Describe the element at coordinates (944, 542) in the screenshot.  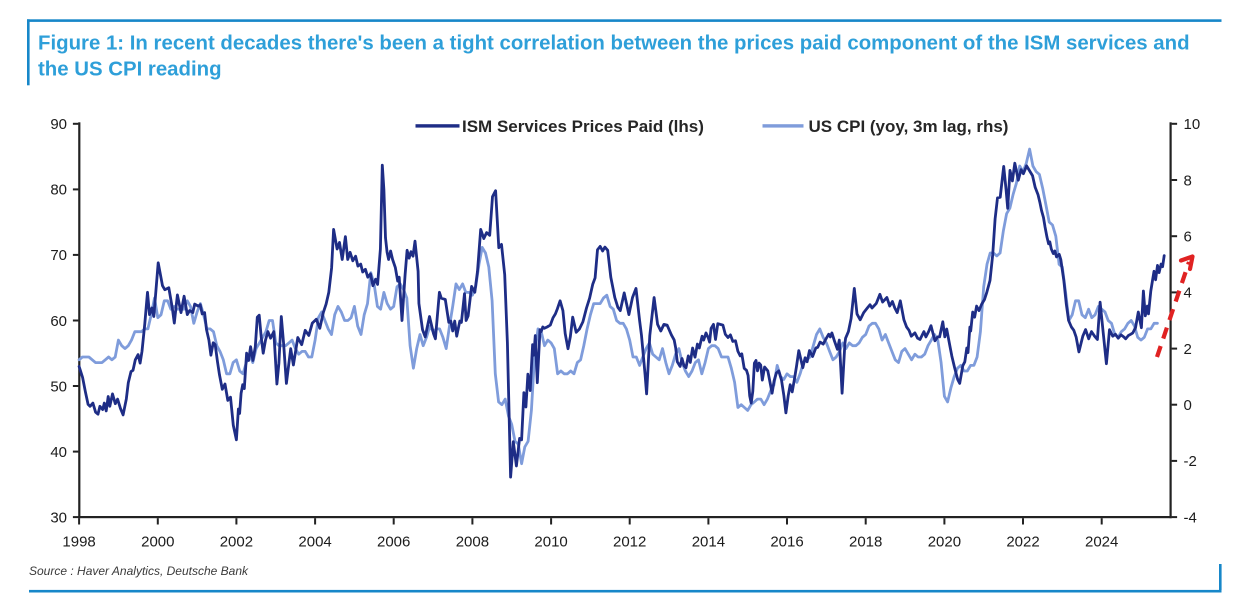
I see `svg-text: 2020` at that location.